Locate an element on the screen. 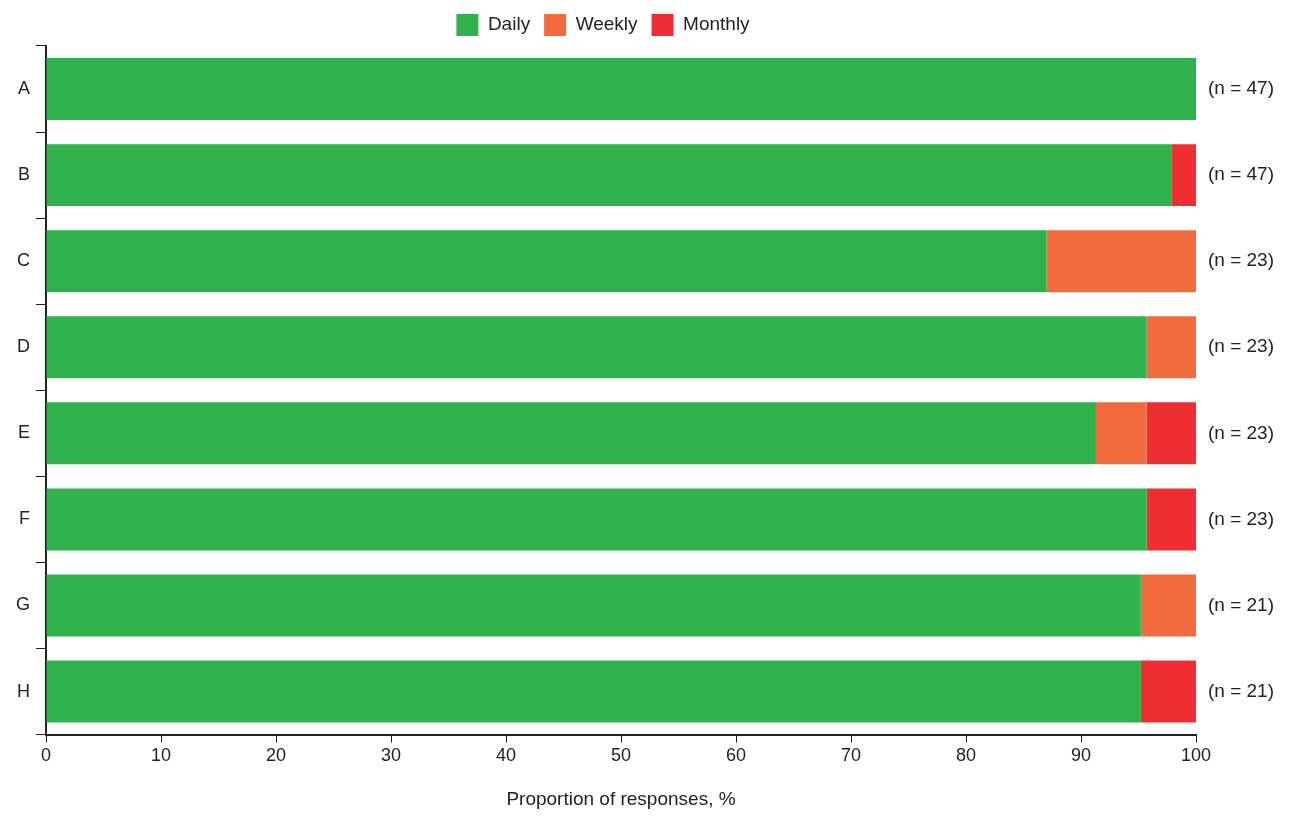 The image size is (1296, 819). legend-label: Daily is located at coordinates (509, 24).